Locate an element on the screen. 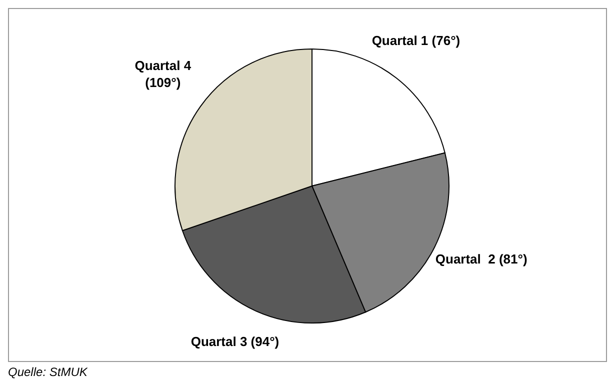  data-label: (109°) is located at coordinates (163, 82).